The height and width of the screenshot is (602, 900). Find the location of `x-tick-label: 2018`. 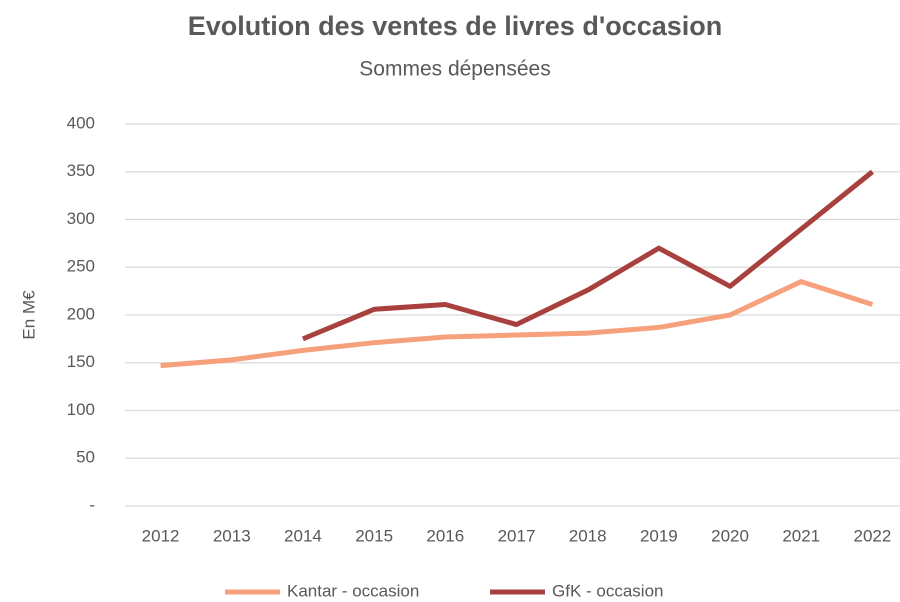

x-tick-label: 2018 is located at coordinates (588, 535).